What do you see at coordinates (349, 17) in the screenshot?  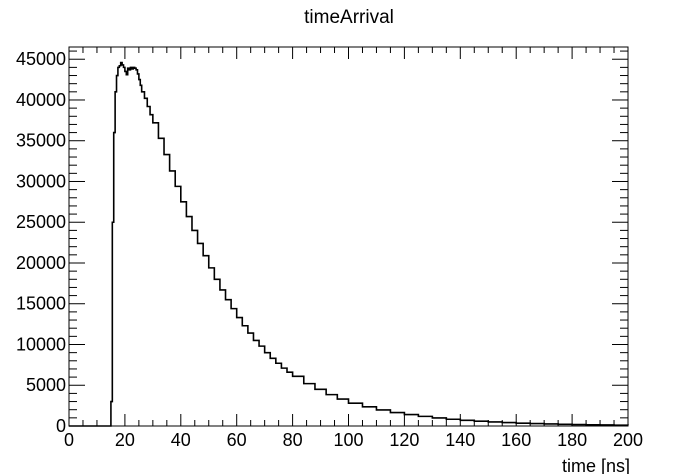 I see `chart-title: timeArrival` at bounding box center [349, 17].